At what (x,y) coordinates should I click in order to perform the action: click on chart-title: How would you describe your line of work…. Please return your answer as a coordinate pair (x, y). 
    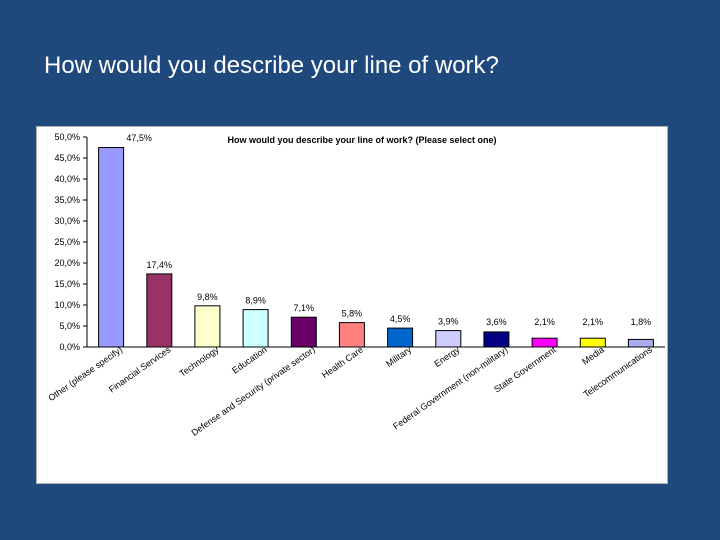
    Looking at the image, I should click on (361, 140).